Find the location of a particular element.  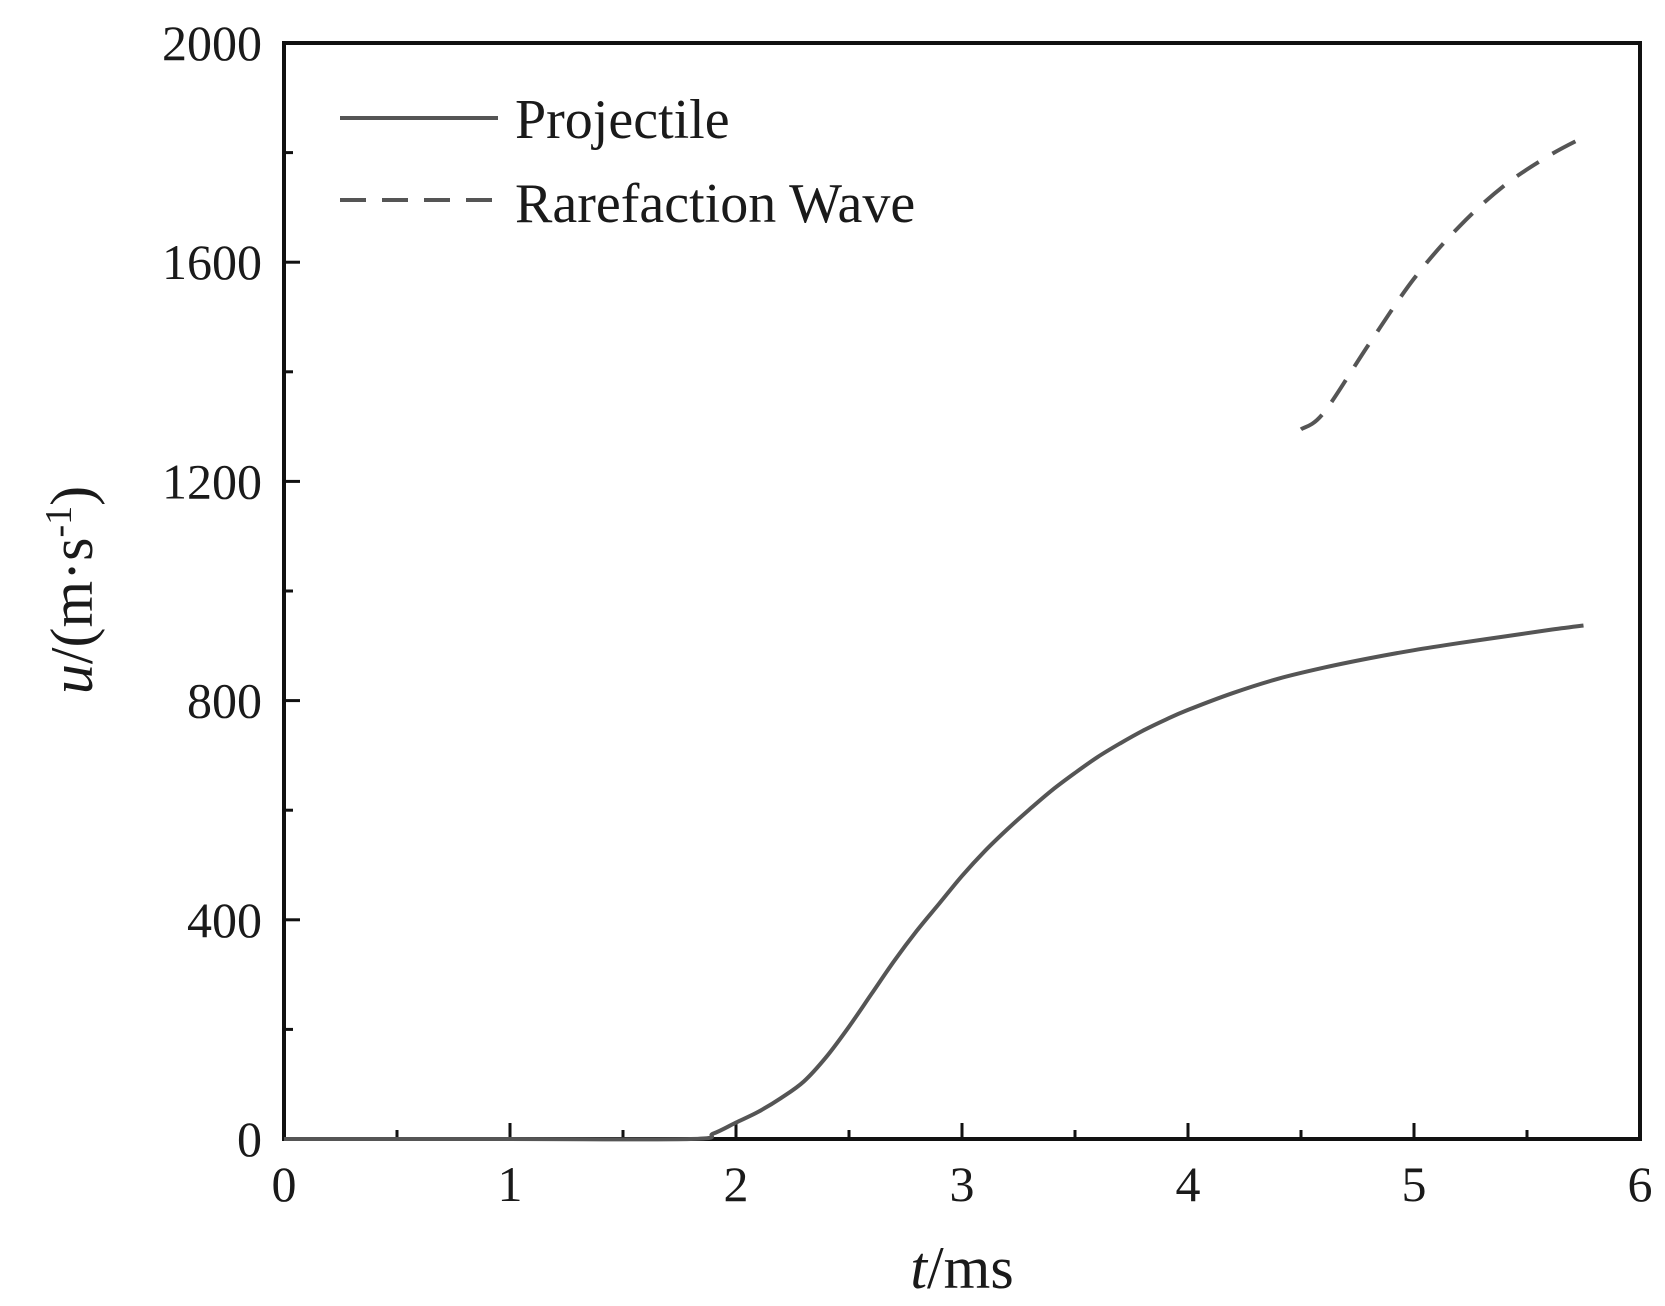

x-tick-label: 4 is located at coordinates (1188, 1184).